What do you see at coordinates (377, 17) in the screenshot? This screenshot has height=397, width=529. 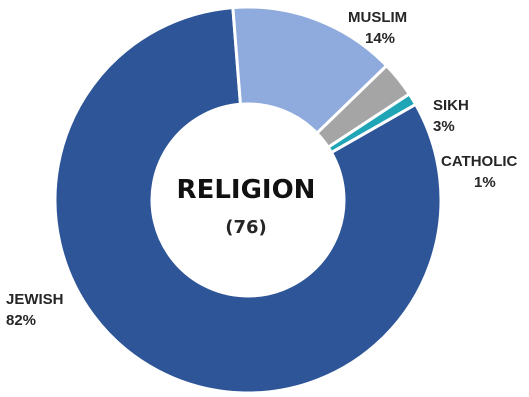 I see `label-muslim-name: MUSLIM` at bounding box center [377, 17].